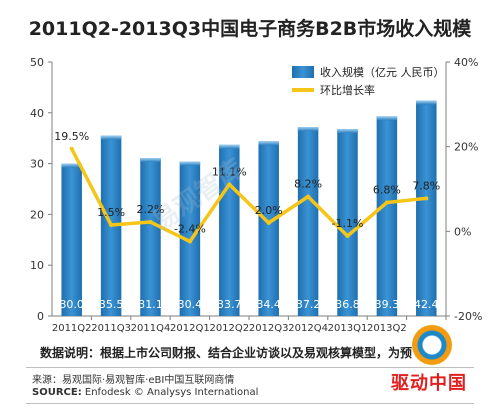  What do you see at coordinates (347, 90) in the screenshot?
I see `legend-line-label: 环比增长率` at bounding box center [347, 90].